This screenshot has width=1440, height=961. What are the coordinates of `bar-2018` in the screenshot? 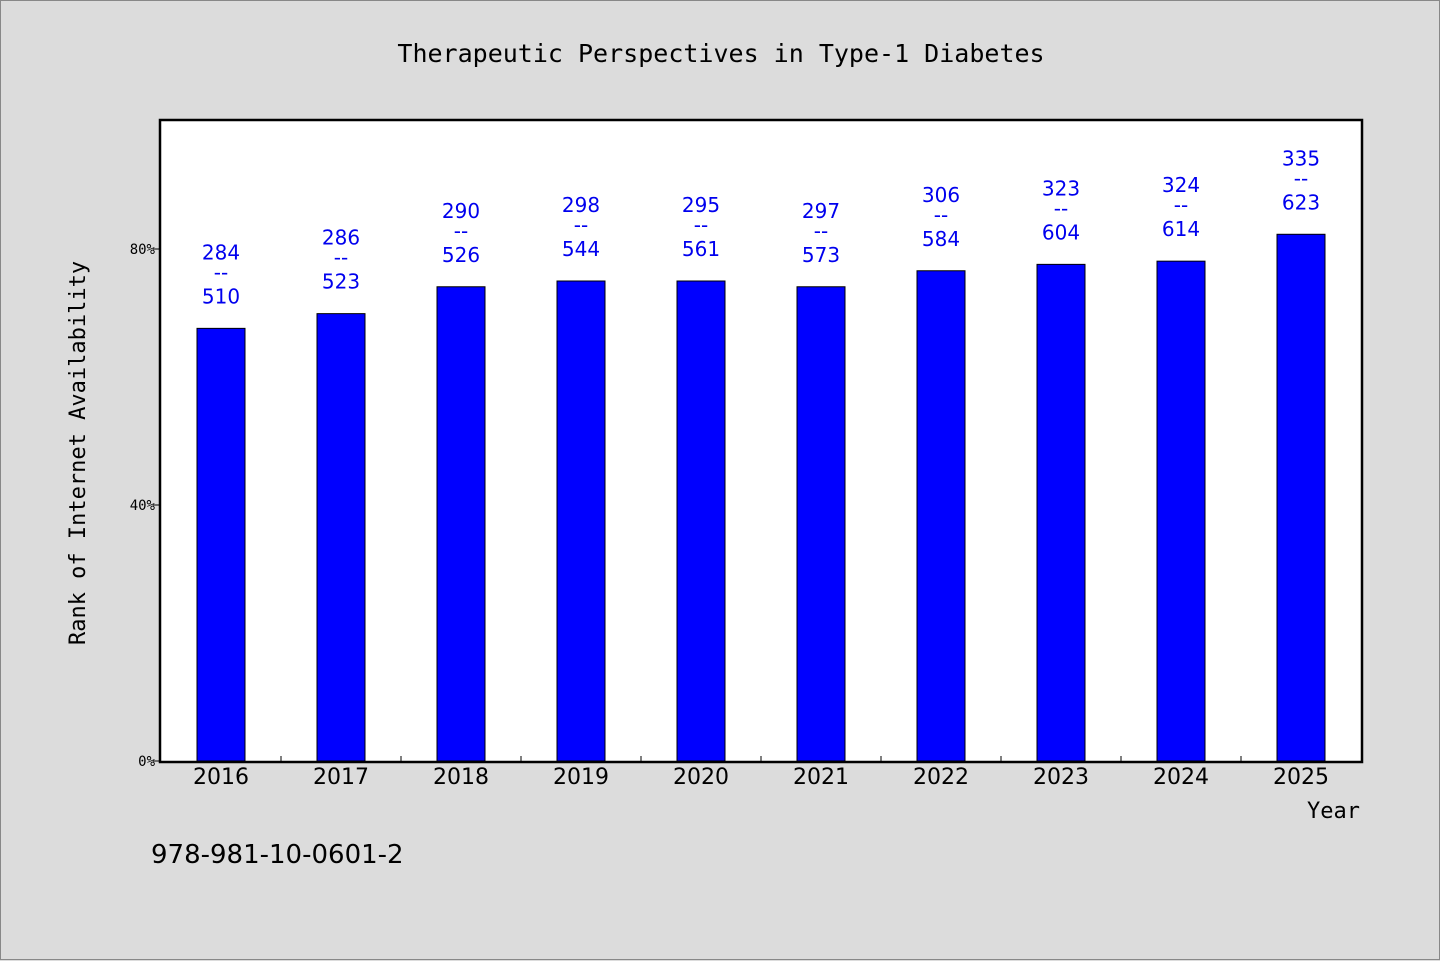 It's located at (461, 524).